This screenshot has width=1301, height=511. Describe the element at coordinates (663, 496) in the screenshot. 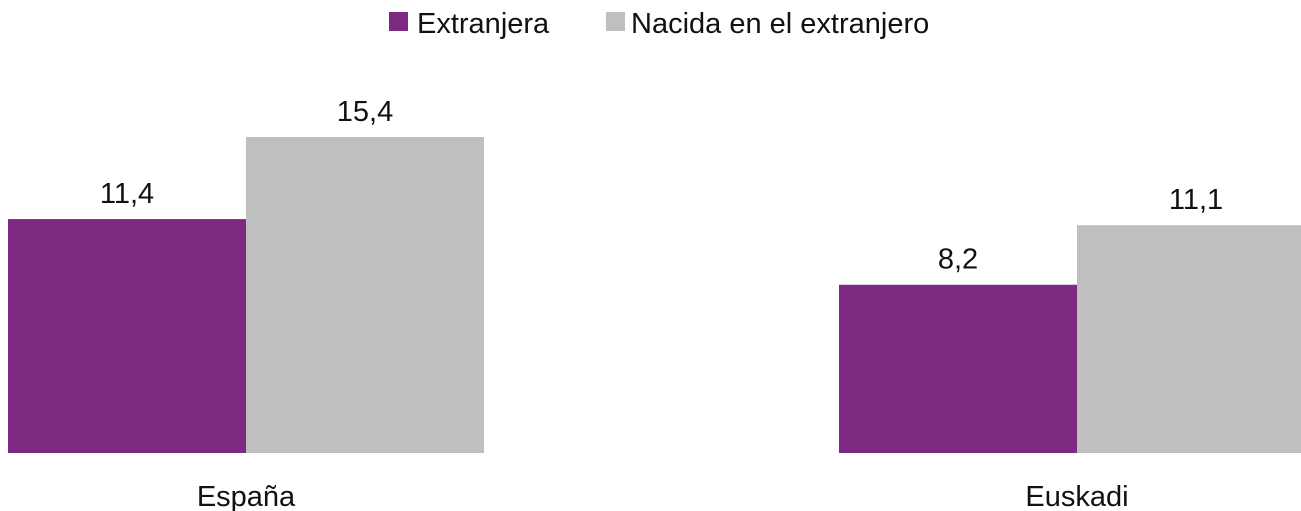

I see `category-labels: España Euskadi` at that location.